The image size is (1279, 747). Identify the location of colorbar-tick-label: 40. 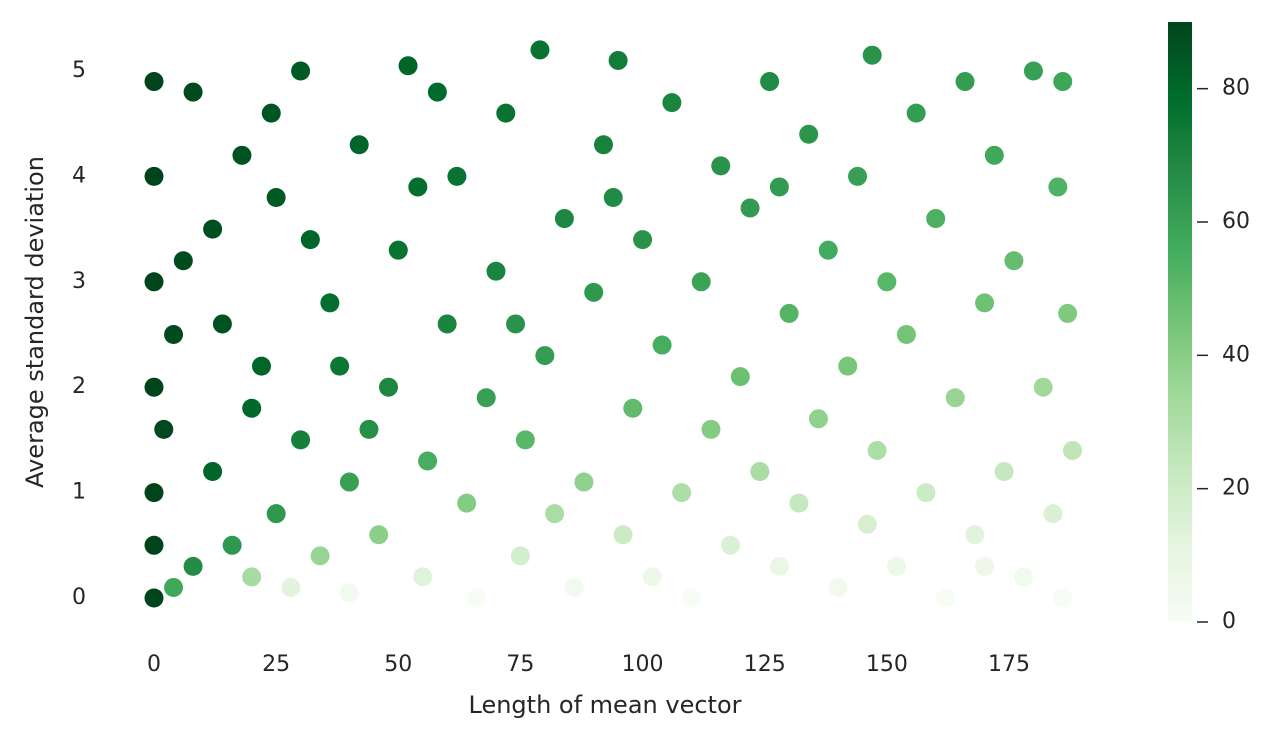
(1236, 354).